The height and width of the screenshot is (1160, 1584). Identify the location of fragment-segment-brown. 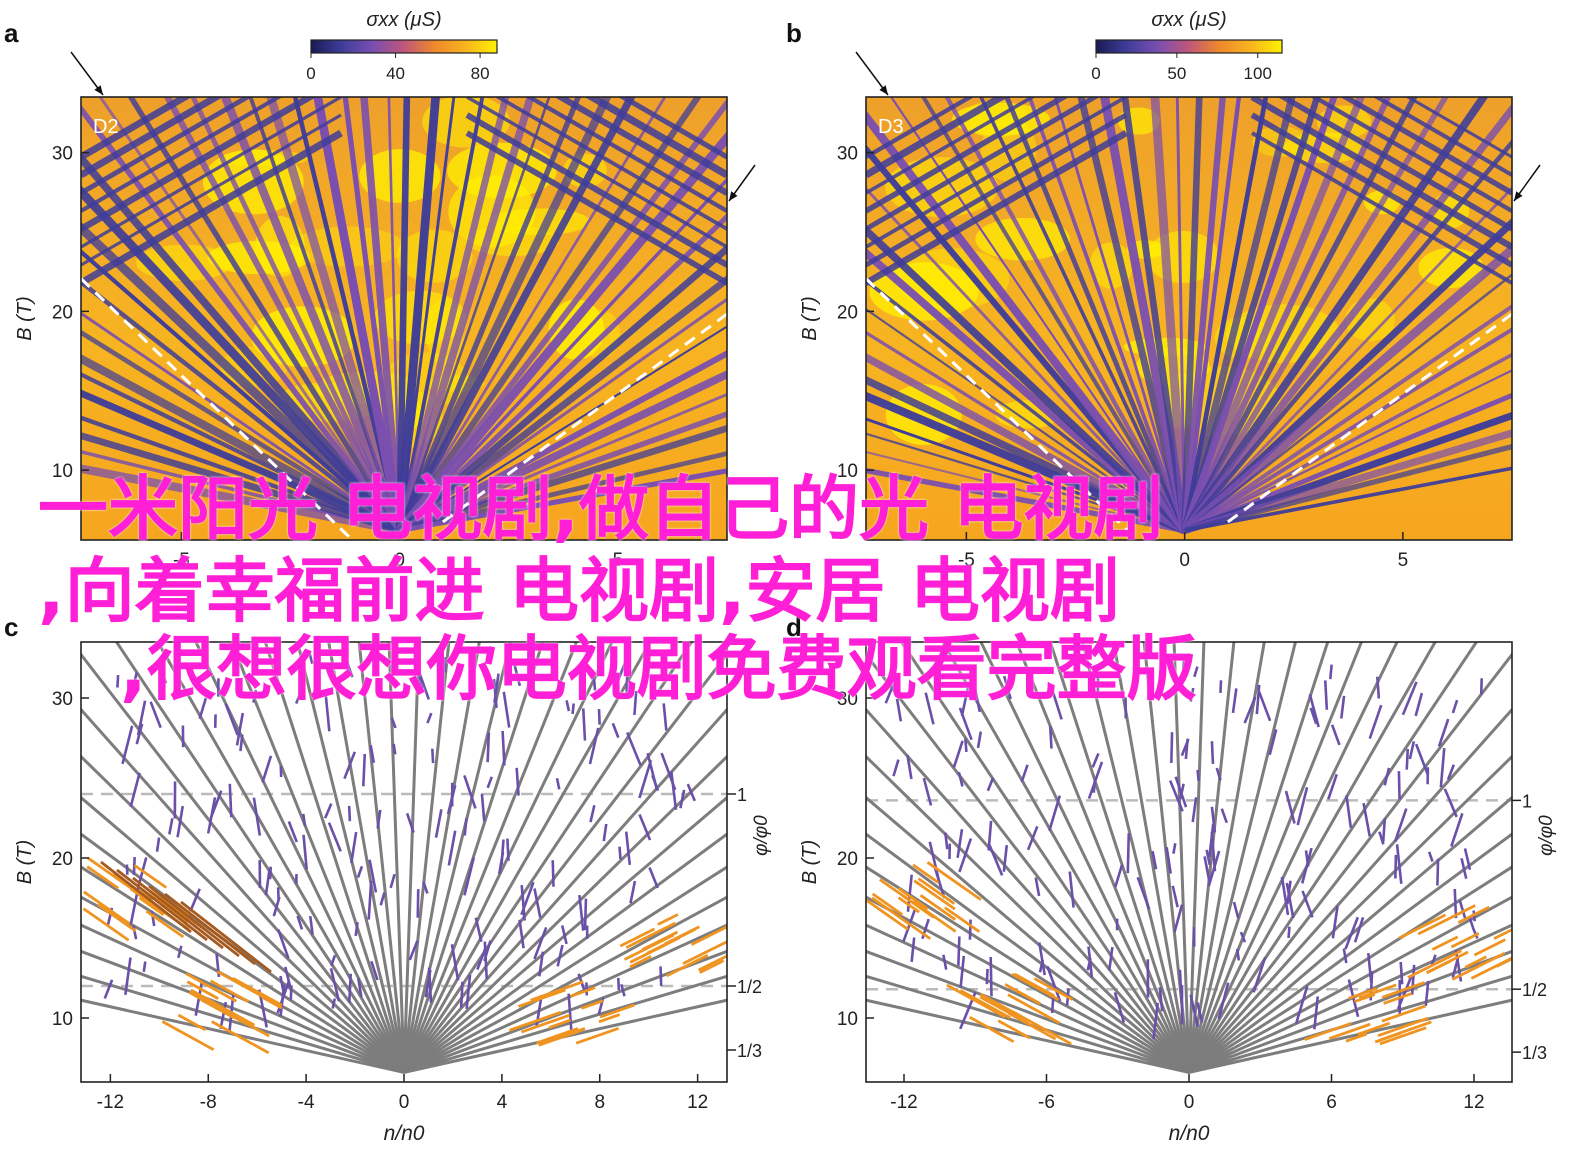
(162, 905).